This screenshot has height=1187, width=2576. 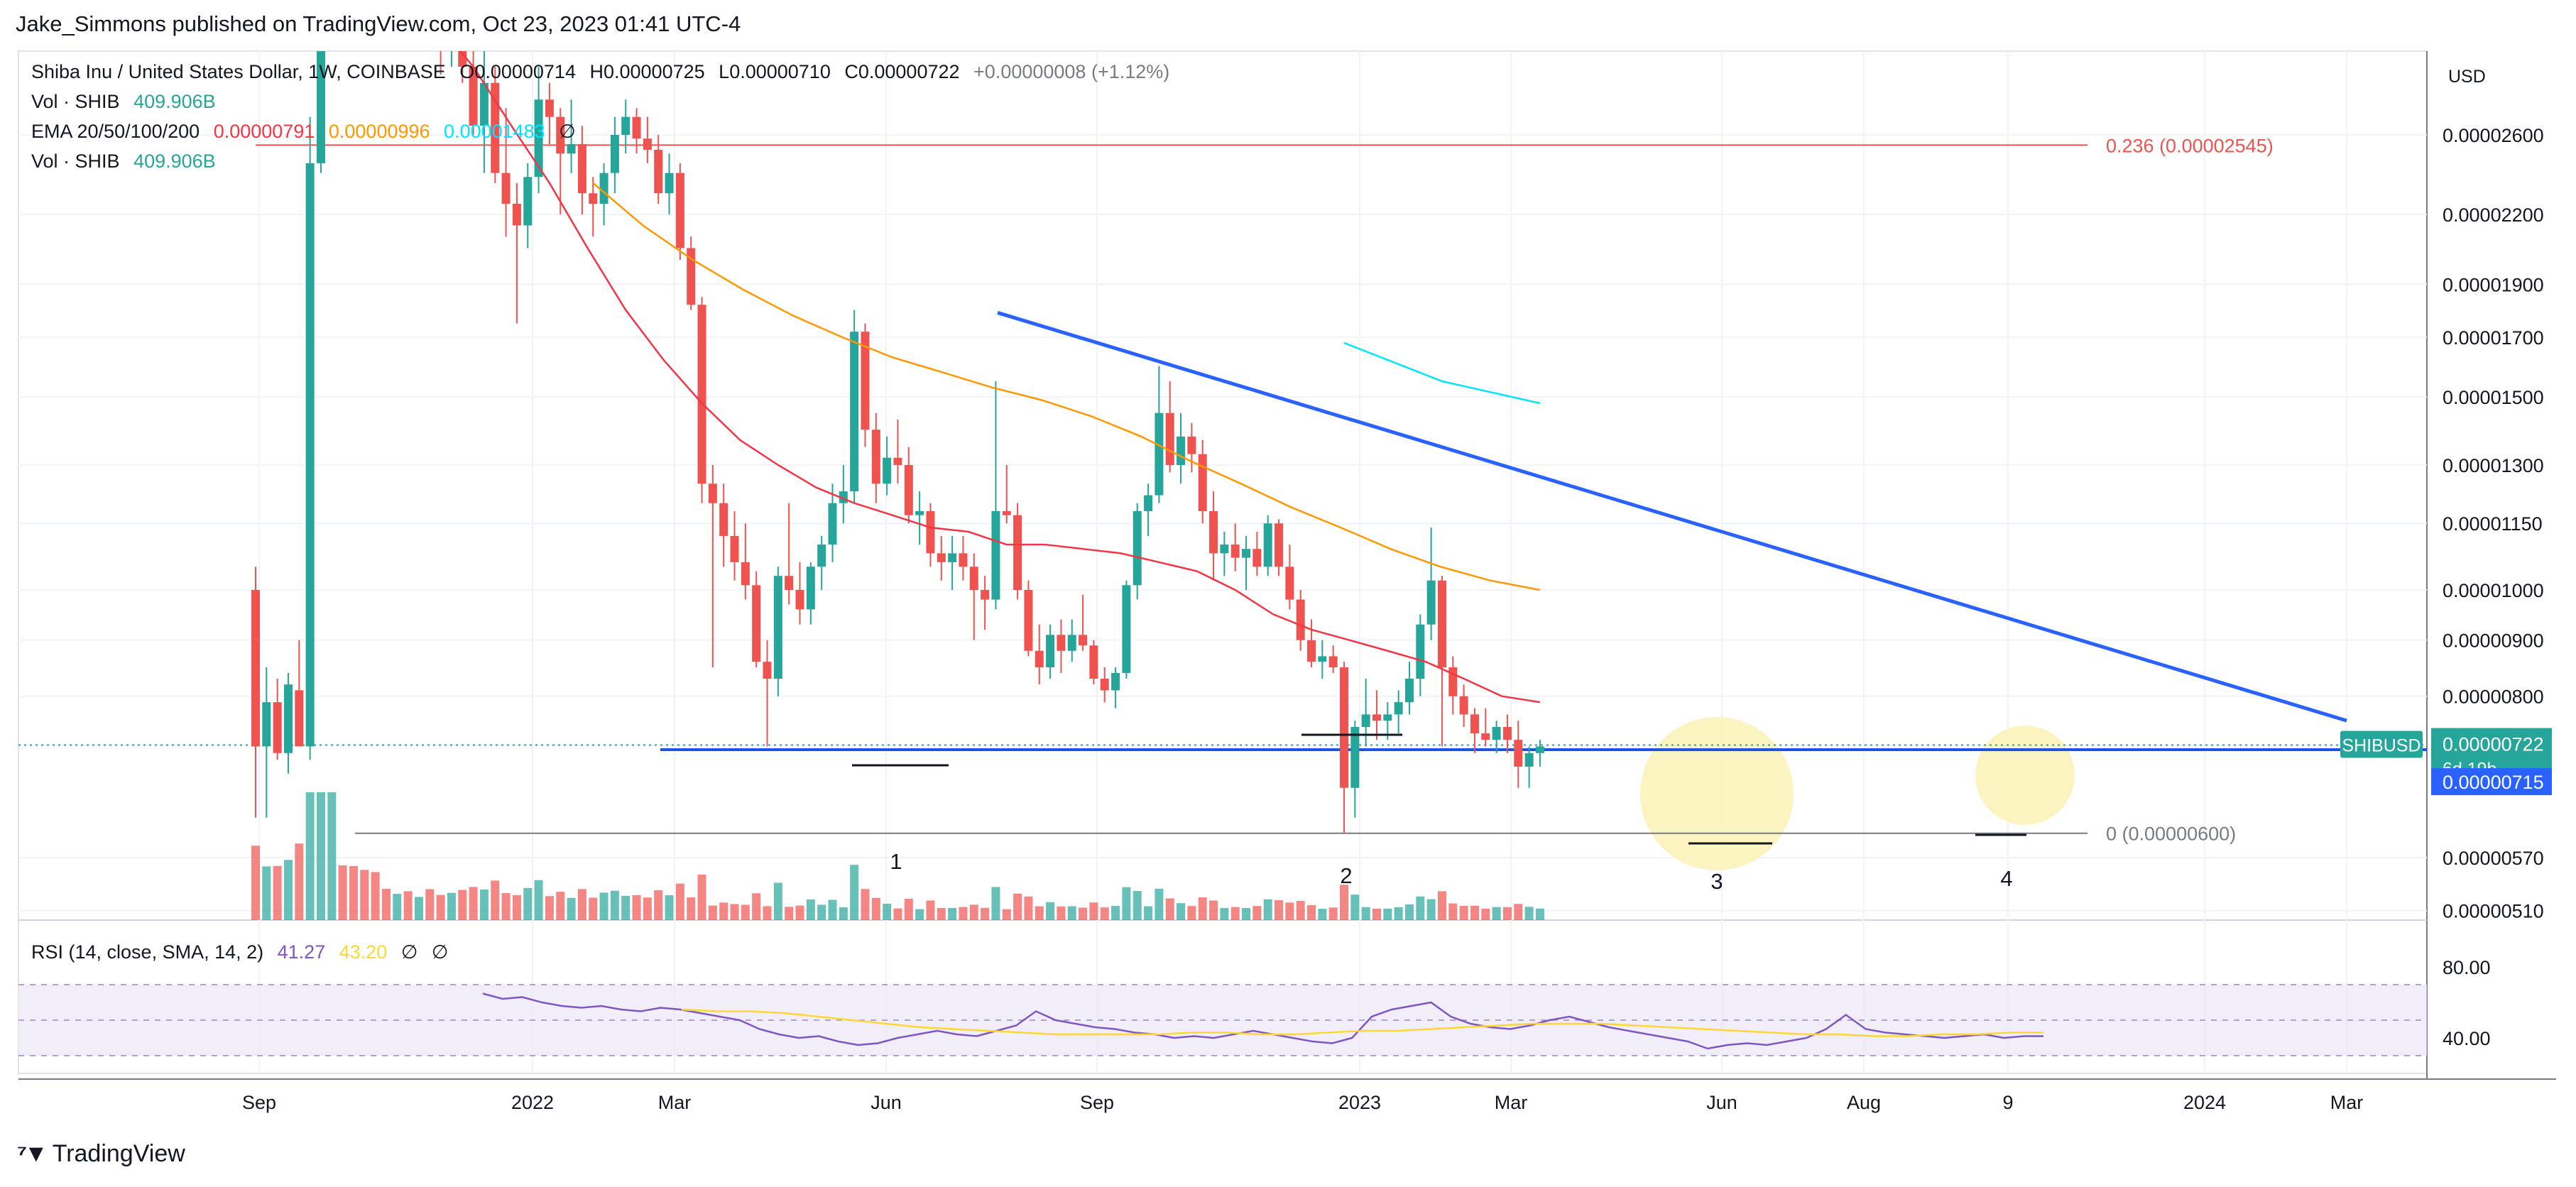 What do you see at coordinates (909, 71) in the screenshot?
I see `close-value: 0.00000722` at bounding box center [909, 71].